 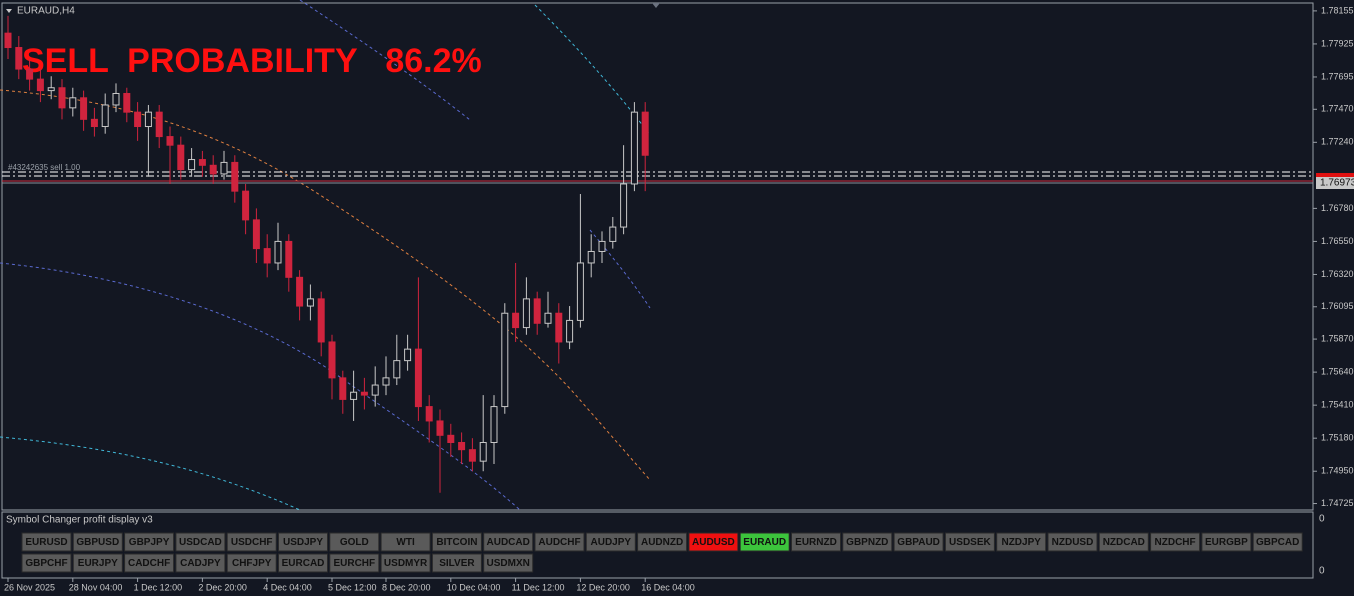 I want to click on symbol-button: NZDJPY, so click(x=1021, y=542).